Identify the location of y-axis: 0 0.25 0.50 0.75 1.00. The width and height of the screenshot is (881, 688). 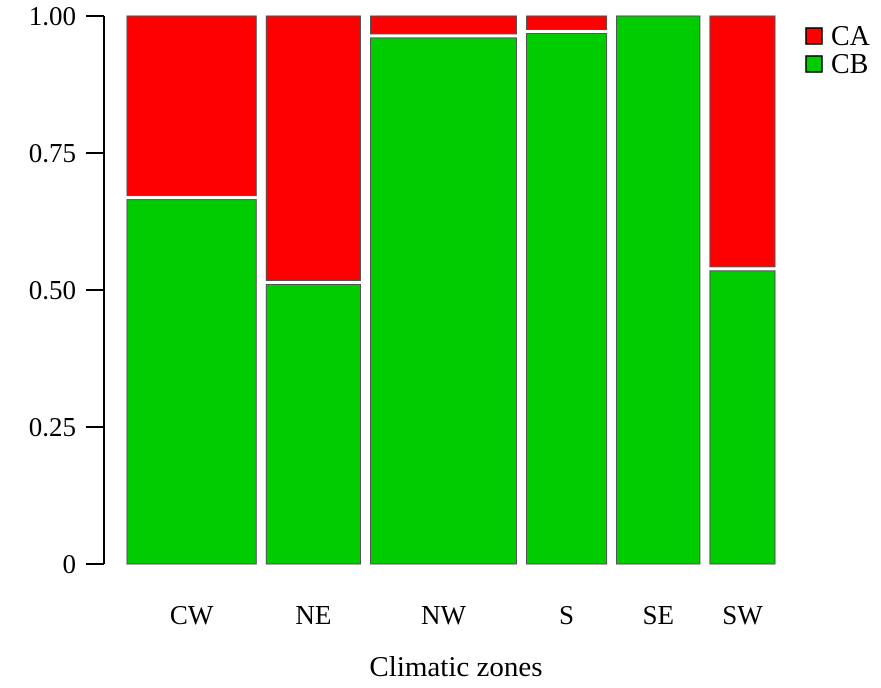
(67, 290).